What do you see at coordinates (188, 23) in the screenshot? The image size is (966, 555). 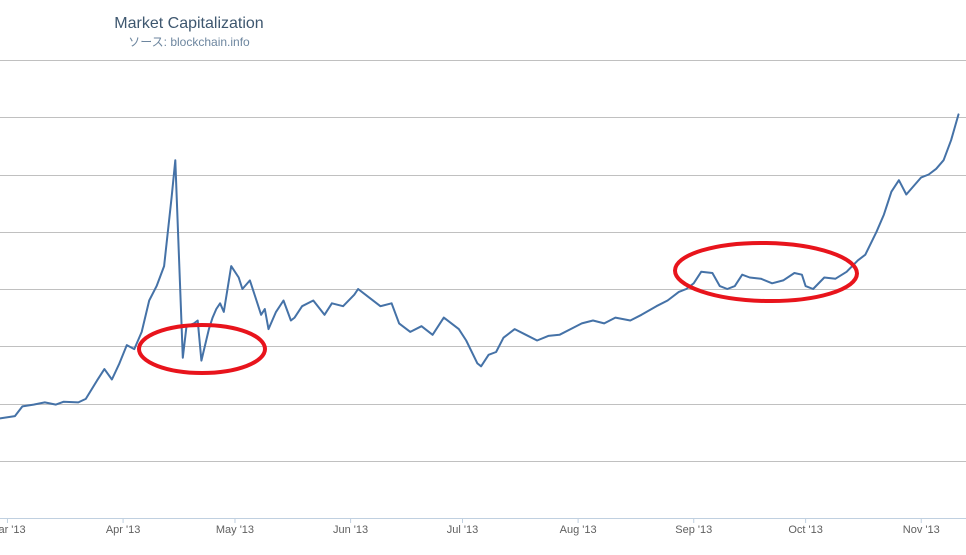 I see `chart-title: Market Capitalization` at bounding box center [188, 23].